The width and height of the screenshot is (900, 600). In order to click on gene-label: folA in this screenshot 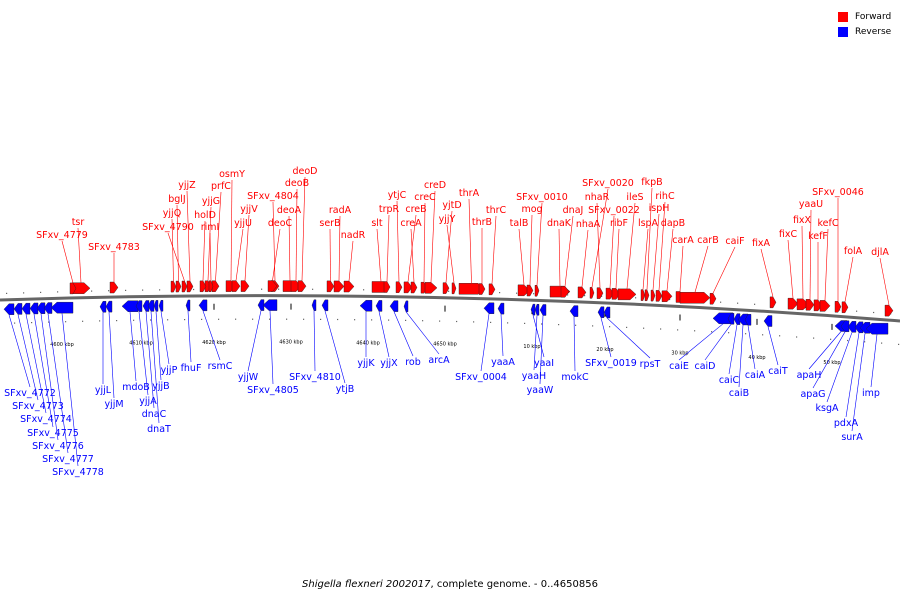, I will do `click(853, 251)`.